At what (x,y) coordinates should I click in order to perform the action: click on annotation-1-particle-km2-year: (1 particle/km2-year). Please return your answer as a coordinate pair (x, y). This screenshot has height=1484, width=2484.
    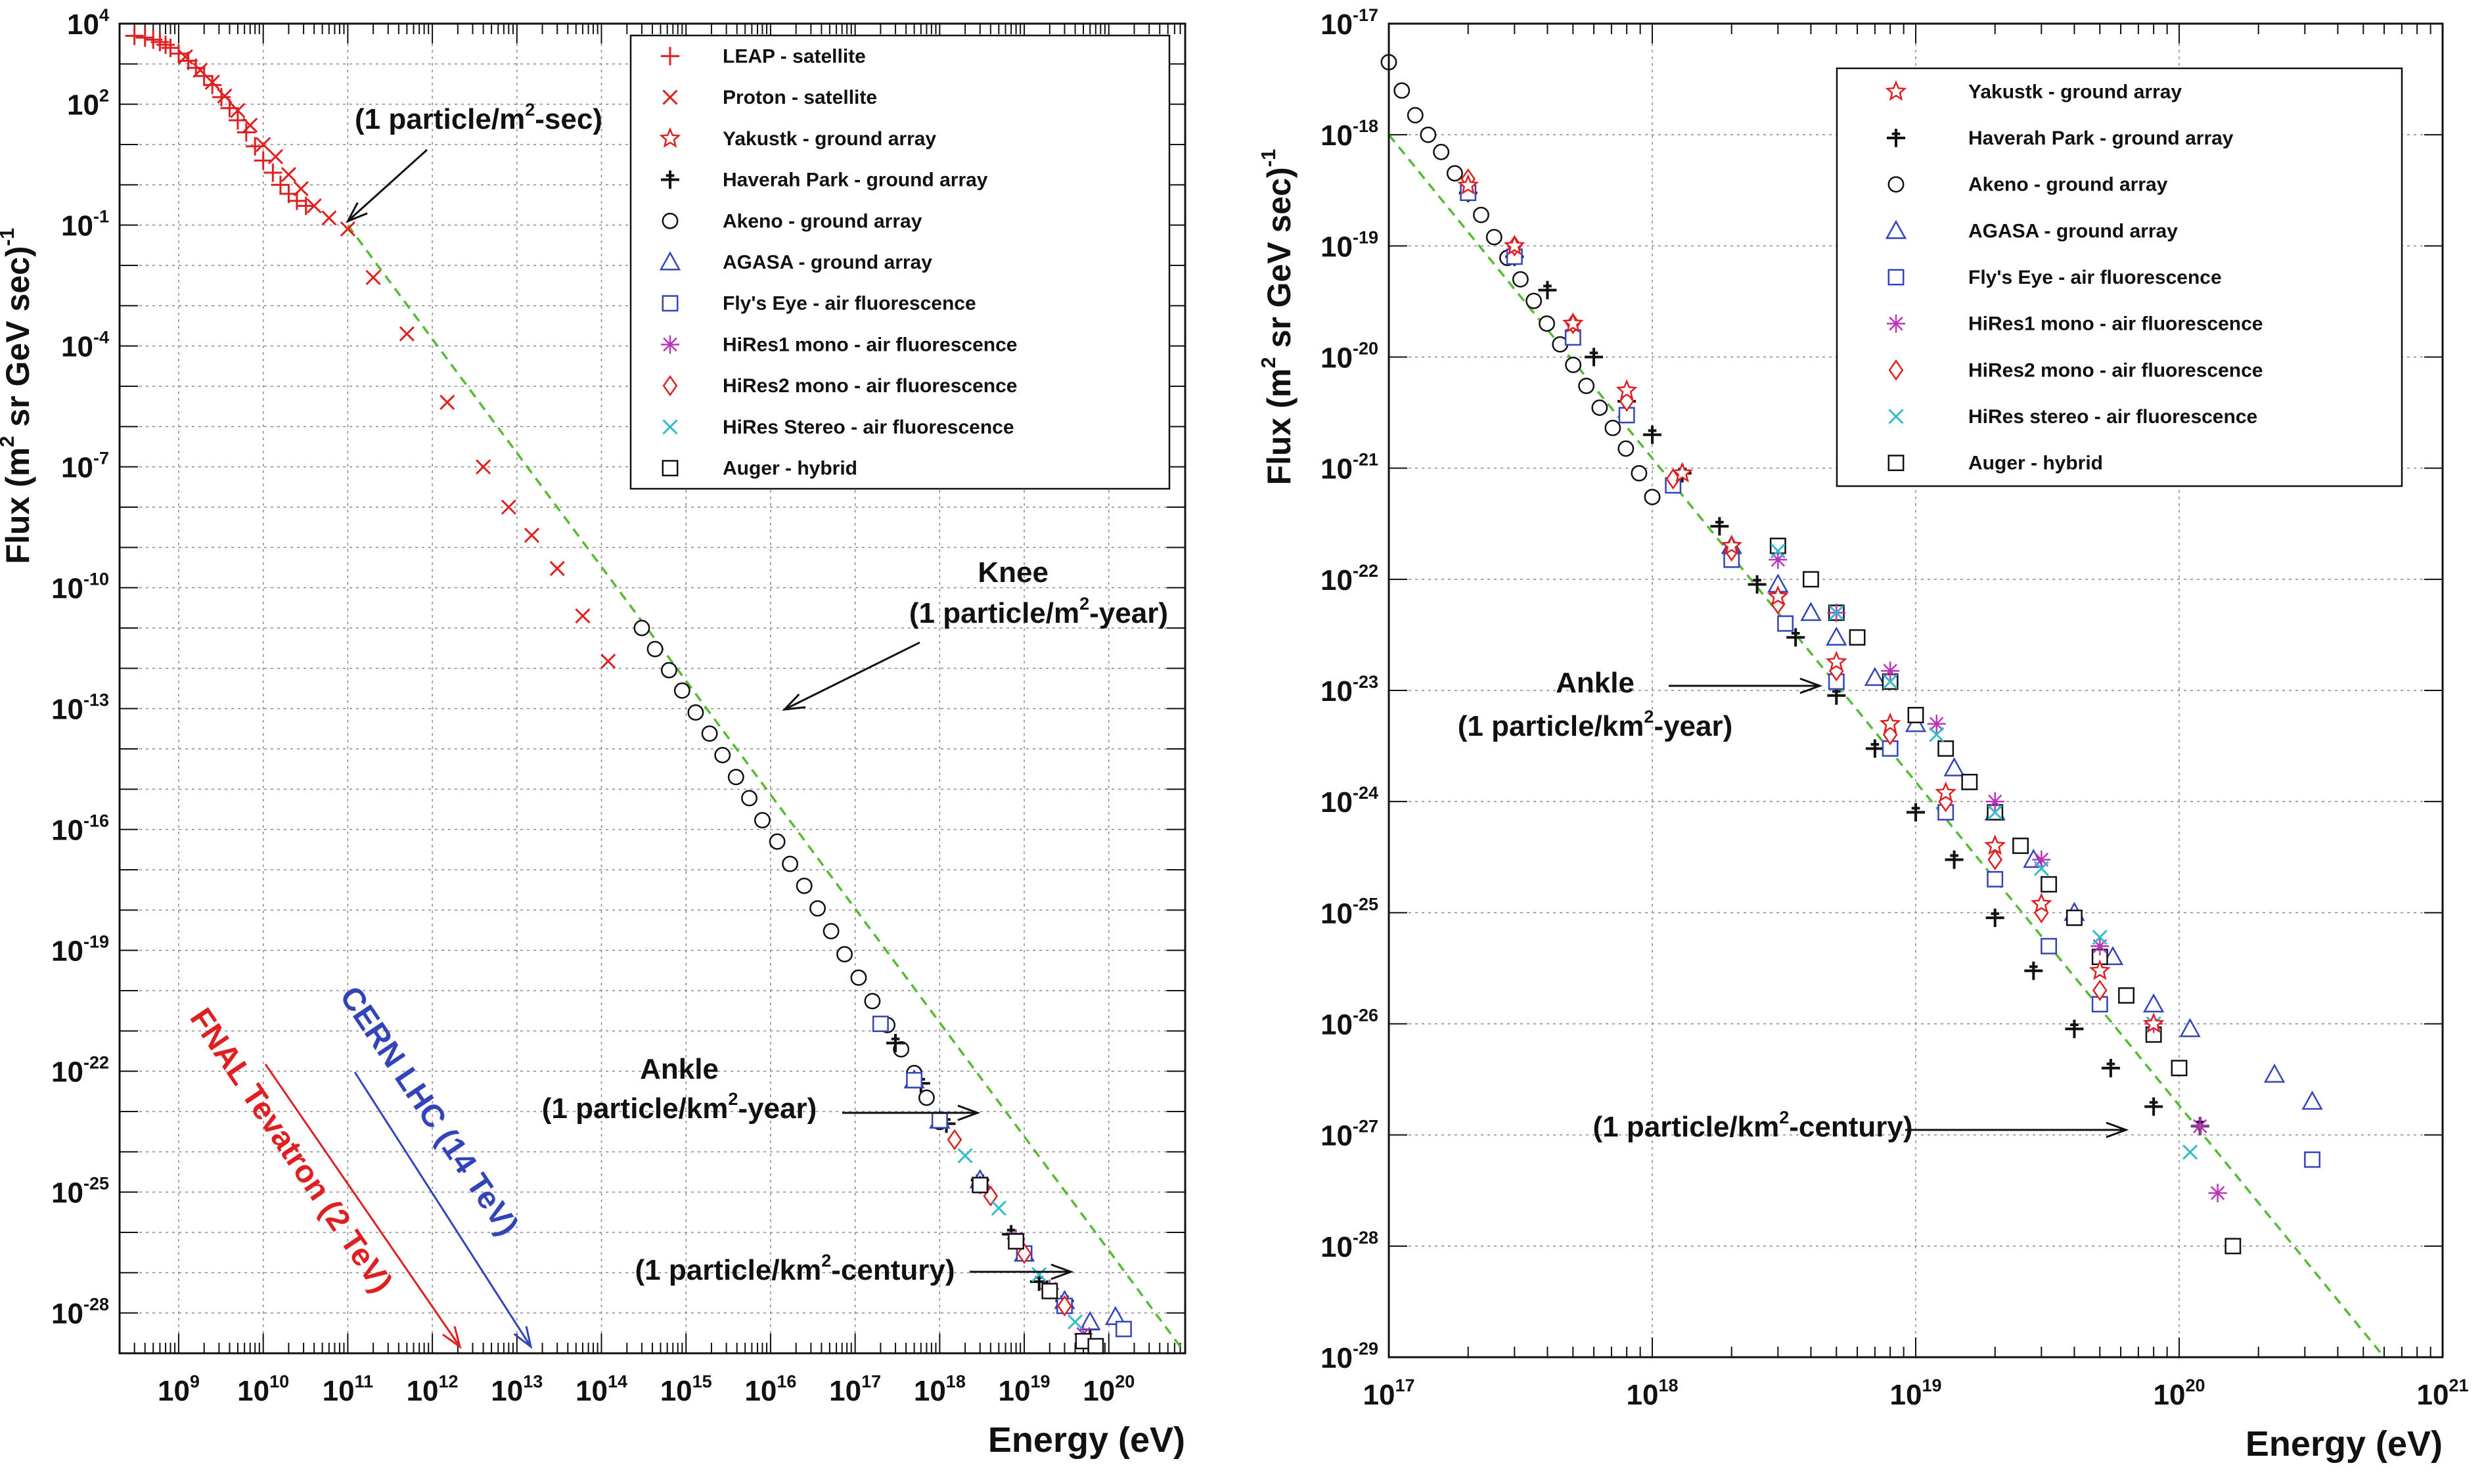
    Looking at the image, I should click on (679, 1107).